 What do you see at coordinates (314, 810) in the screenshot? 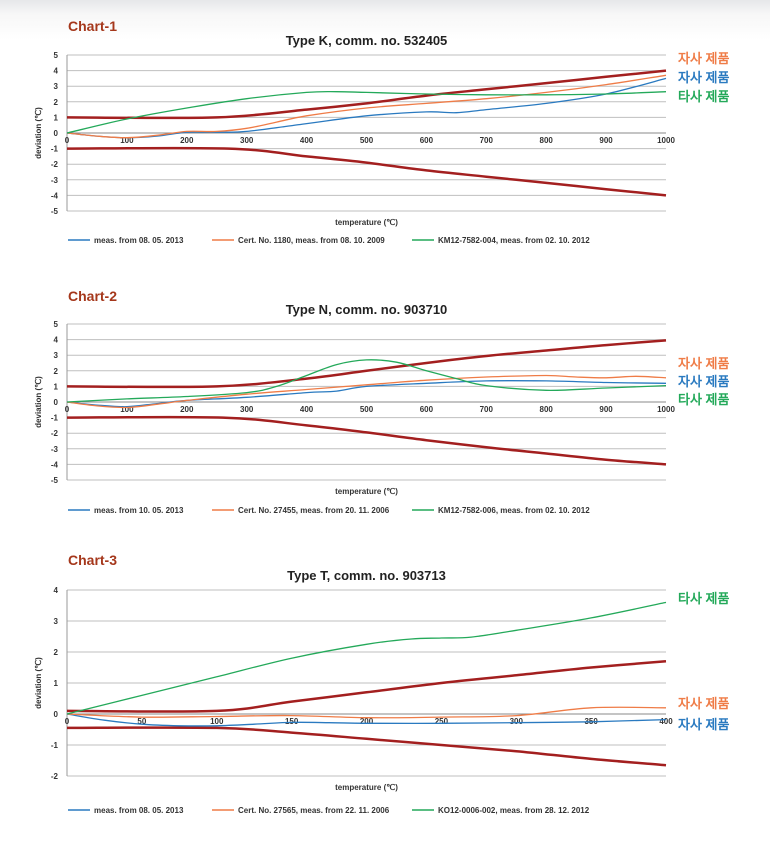
I see `legend-label: Cert. No. 27565, meas. from 22. 11. 2006` at bounding box center [314, 810].